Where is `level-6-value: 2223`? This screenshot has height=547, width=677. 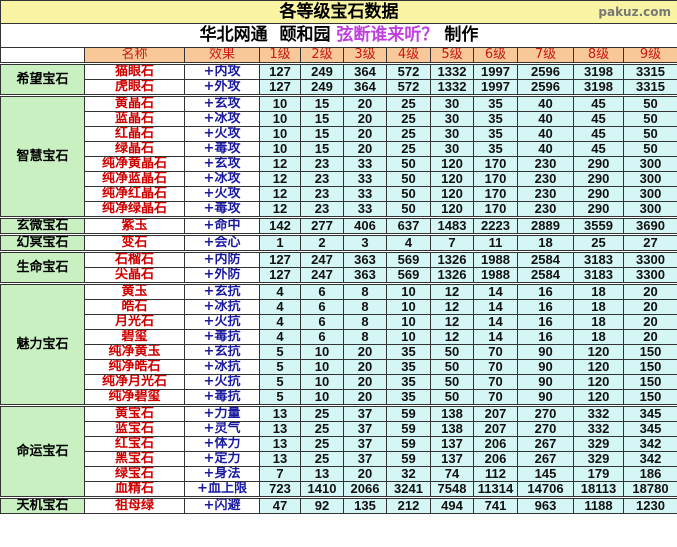
level-6-value: 2223 is located at coordinates (495, 225).